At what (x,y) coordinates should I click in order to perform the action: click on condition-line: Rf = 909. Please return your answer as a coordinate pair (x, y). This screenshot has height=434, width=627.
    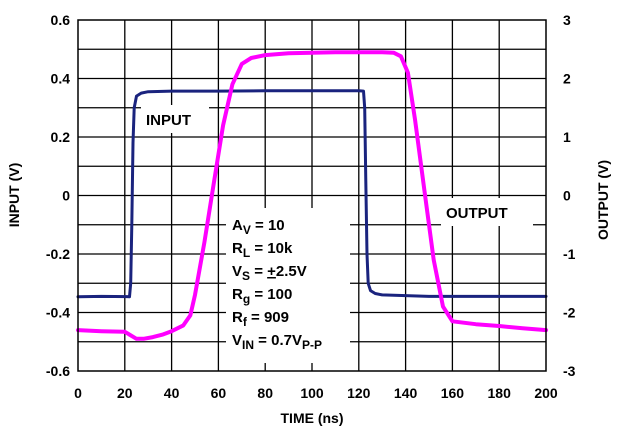
    Looking at the image, I should click on (260, 319).